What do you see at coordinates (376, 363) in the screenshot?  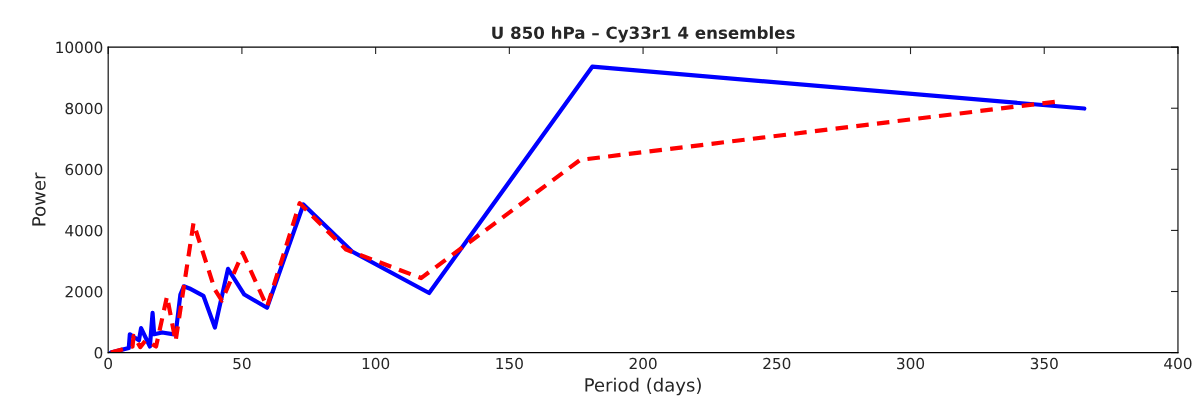 I see `x-tick-label: 100` at bounding box center [376, 363].